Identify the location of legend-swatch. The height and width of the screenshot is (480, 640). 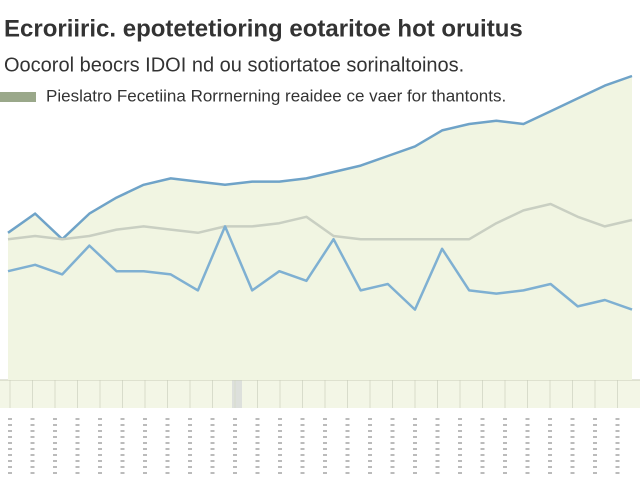
(18, 97).